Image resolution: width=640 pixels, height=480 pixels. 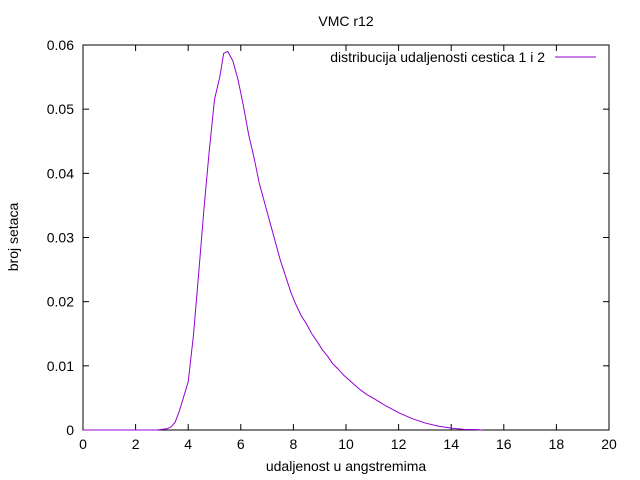 I want to click on y-tick-label: 0.04, so click(x=60, y=173).